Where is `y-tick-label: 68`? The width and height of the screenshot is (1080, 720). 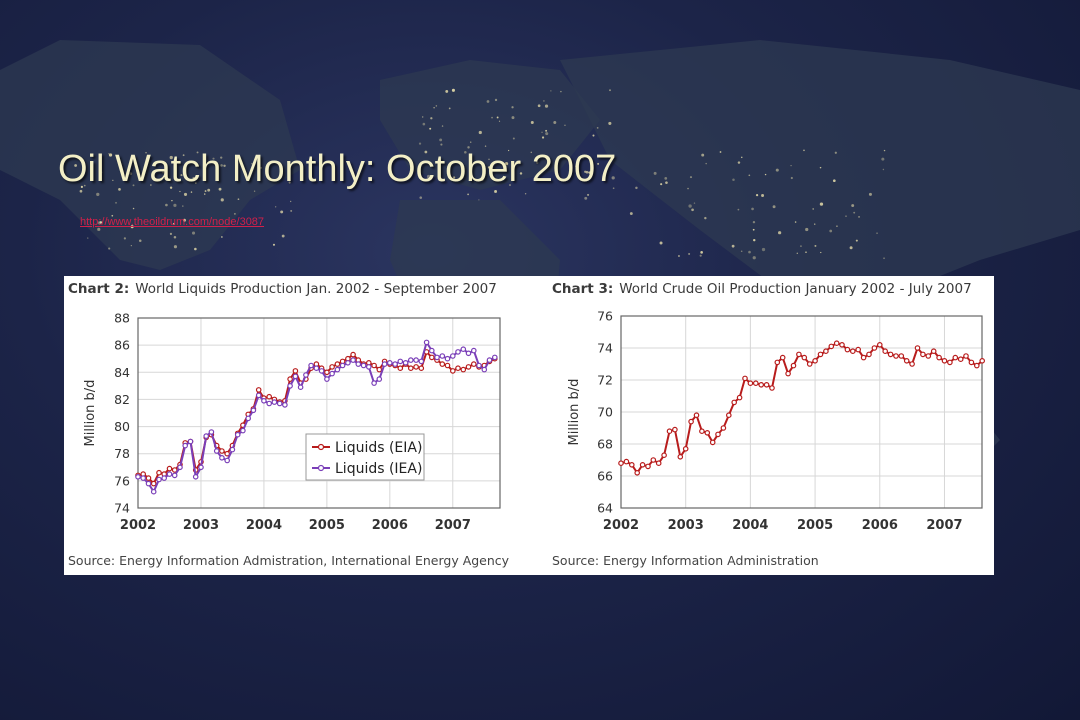
y-tick-label: 68 is located at coordinates (605, 444).